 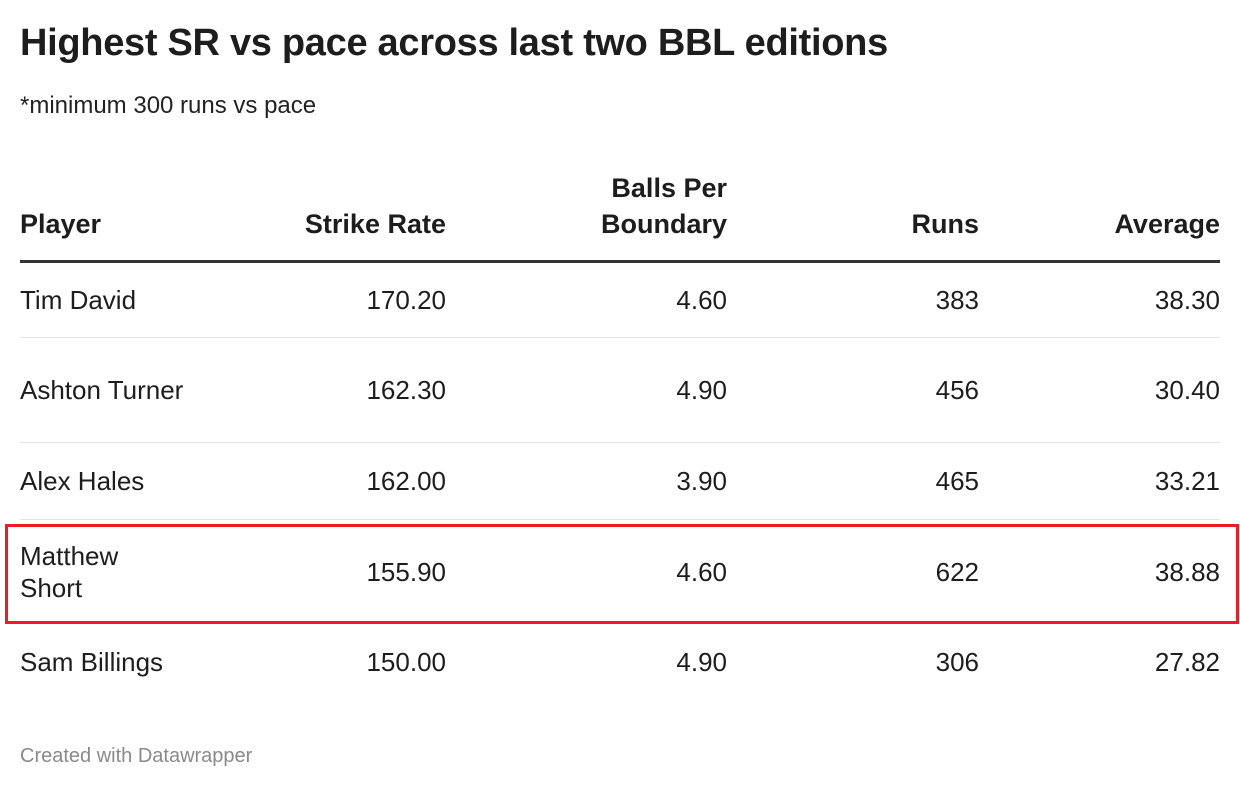 What do you see at coordinates (315, 299) in the screenshot?
I see `cell-strike-rate: 170.20` at bounding box center [315, 299].